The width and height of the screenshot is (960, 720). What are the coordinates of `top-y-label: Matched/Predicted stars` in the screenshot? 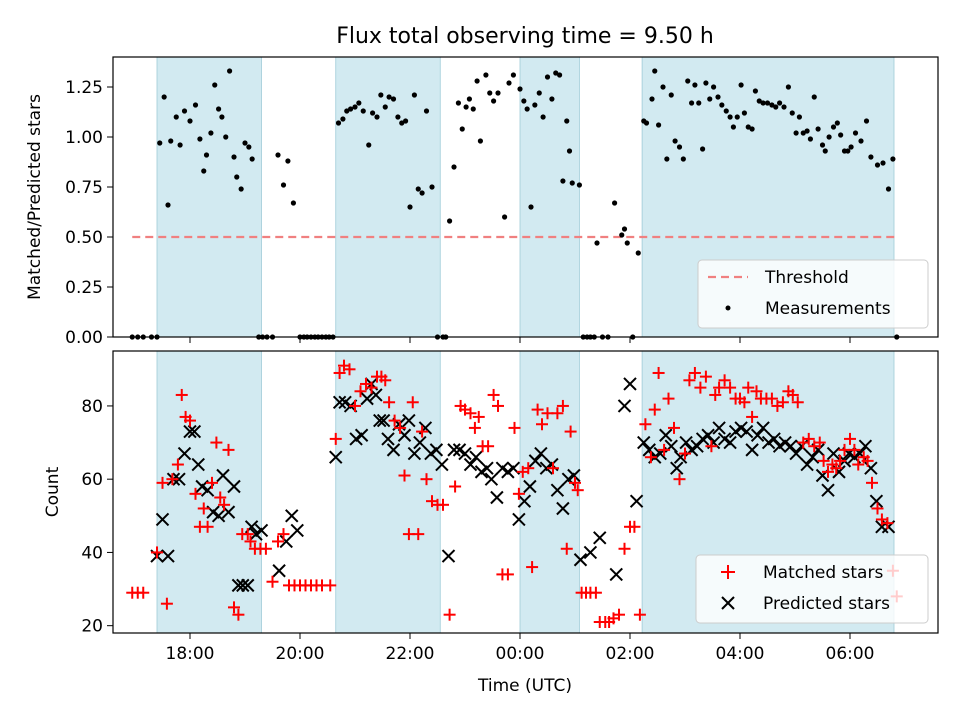 It's located at (35, 197).